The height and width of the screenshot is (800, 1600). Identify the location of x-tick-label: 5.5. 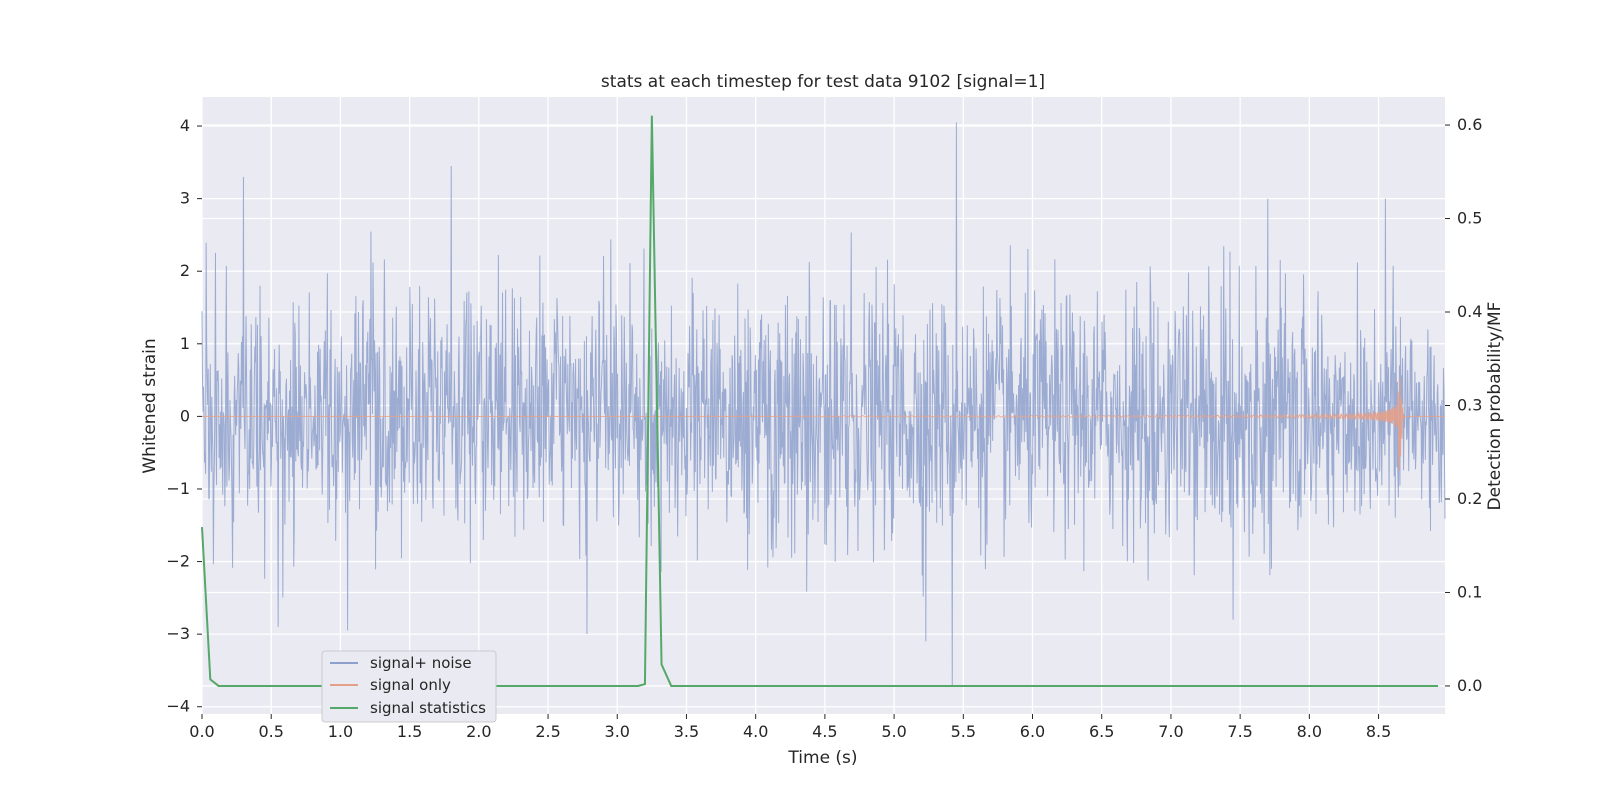
(963, 731).